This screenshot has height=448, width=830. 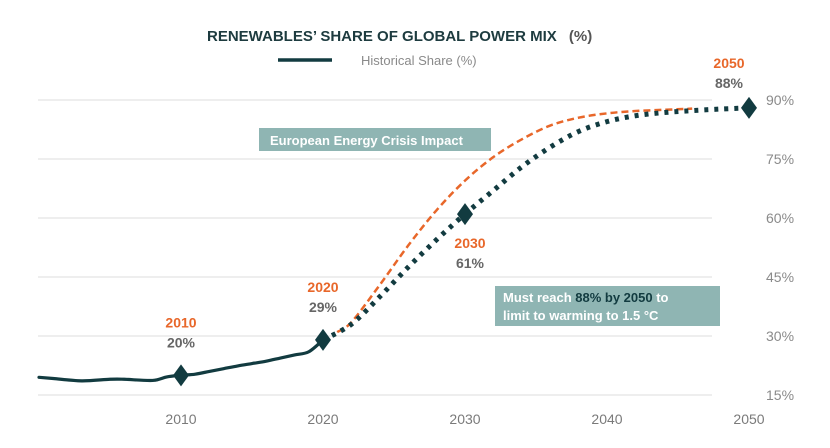 I want to click on chart-title-unit: (%), so click(x=580, y=36).